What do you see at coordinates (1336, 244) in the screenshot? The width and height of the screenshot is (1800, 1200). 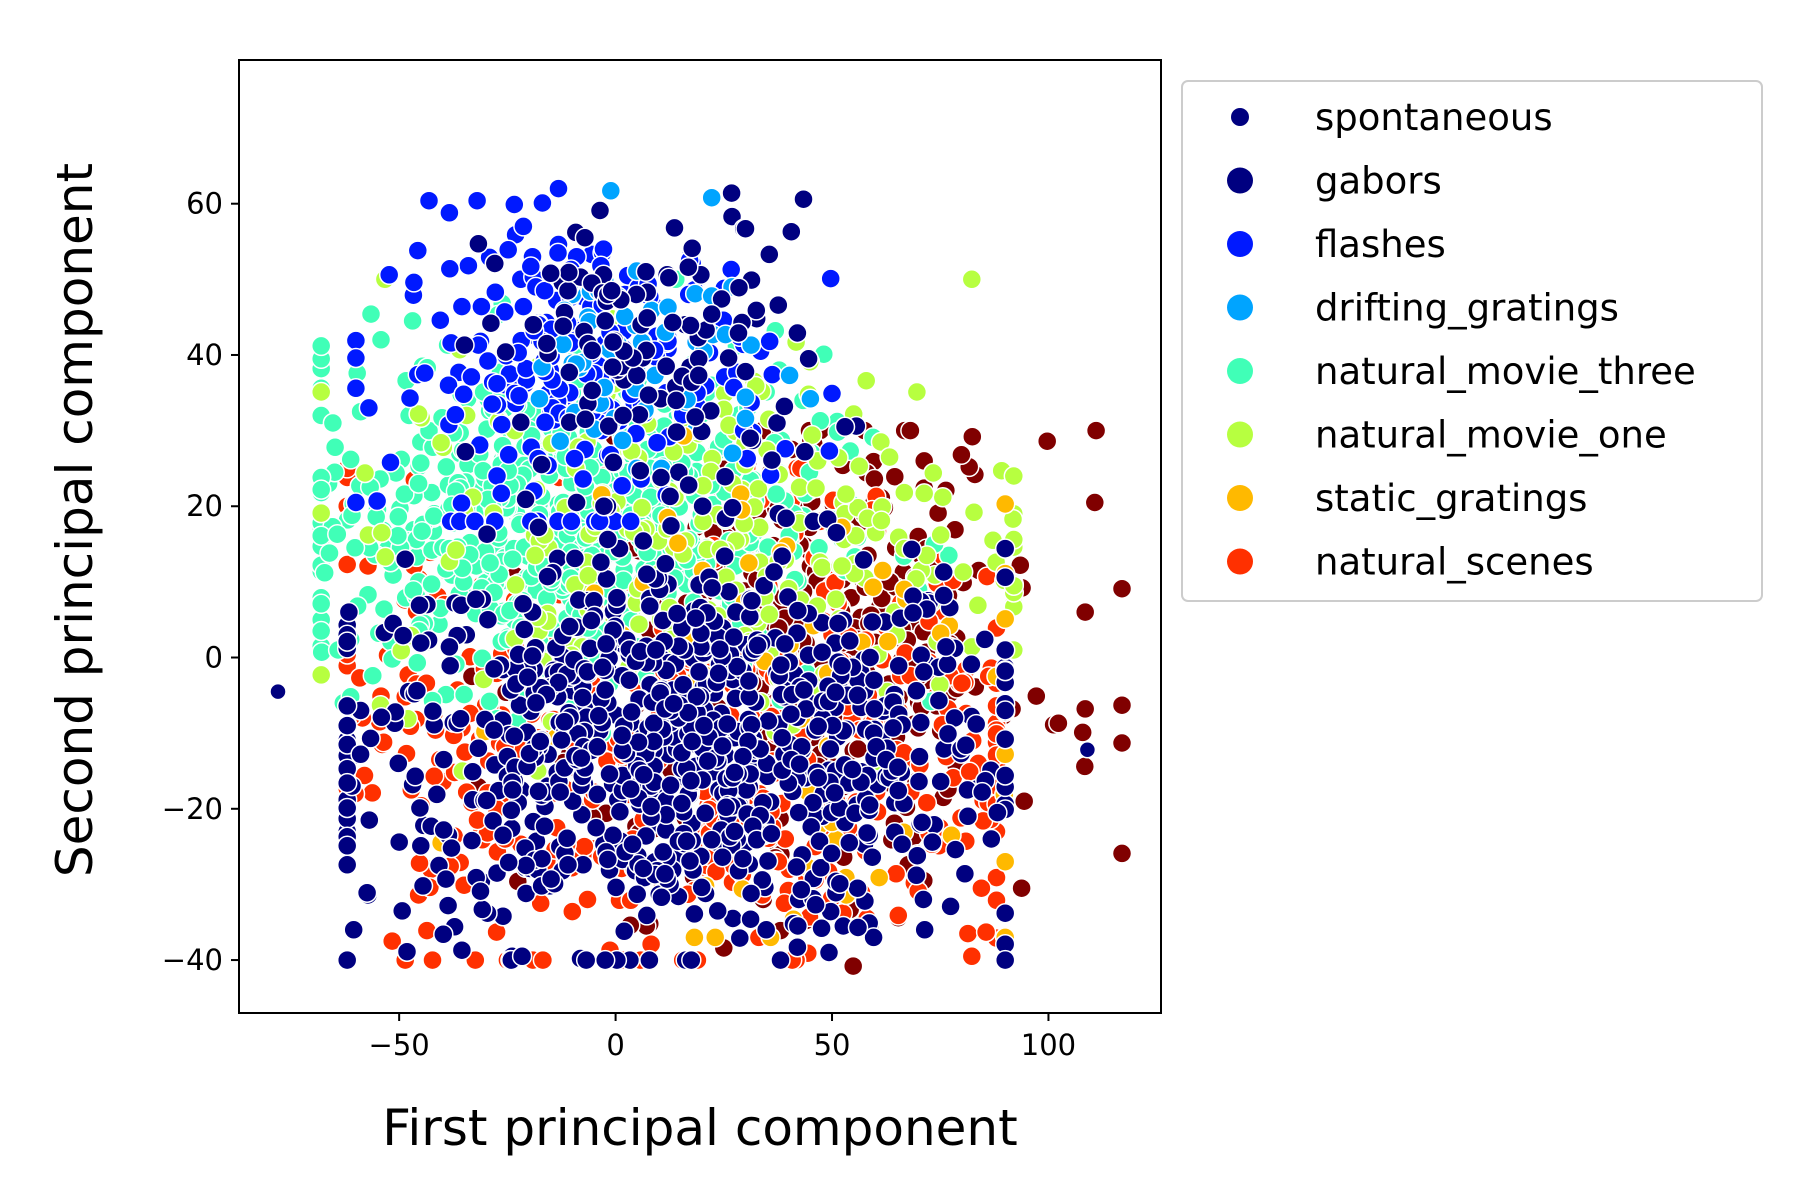 I see `legend-item: flashes` at bounding box center [1336, 244].